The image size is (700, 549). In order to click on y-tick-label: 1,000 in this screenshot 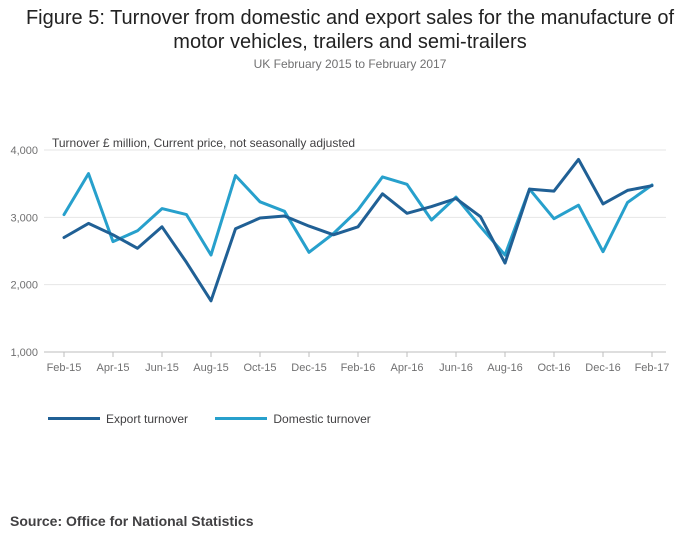, I will do `click(24, 353)`.